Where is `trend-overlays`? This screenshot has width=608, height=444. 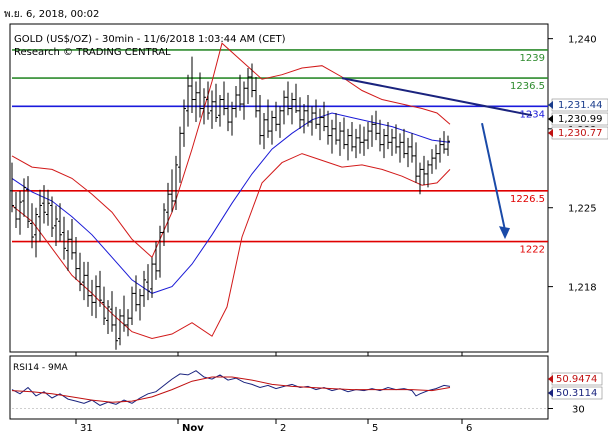
trend-overlays is located at coordinates (437, 158).